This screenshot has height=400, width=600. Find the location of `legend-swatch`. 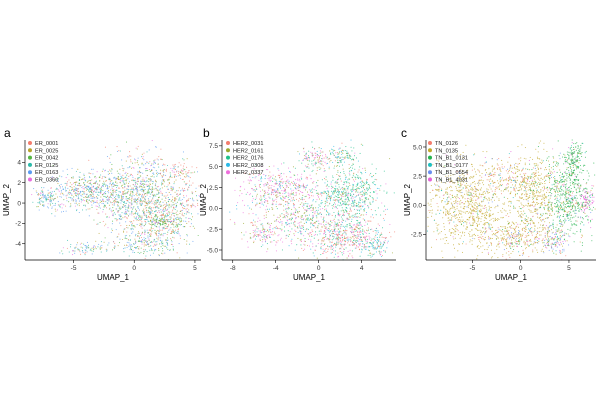

legend-swatch is located at coordinates (228, 172).